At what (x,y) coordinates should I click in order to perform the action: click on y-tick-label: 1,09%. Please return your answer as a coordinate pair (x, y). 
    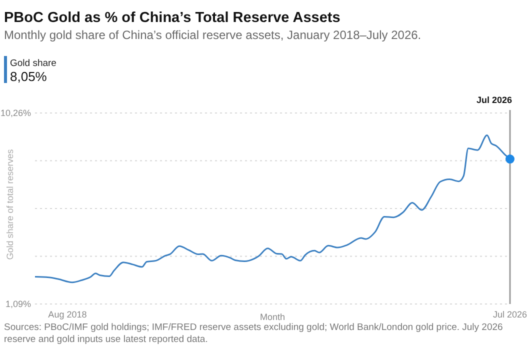
    Looking at the image, I should click on (18, 303).